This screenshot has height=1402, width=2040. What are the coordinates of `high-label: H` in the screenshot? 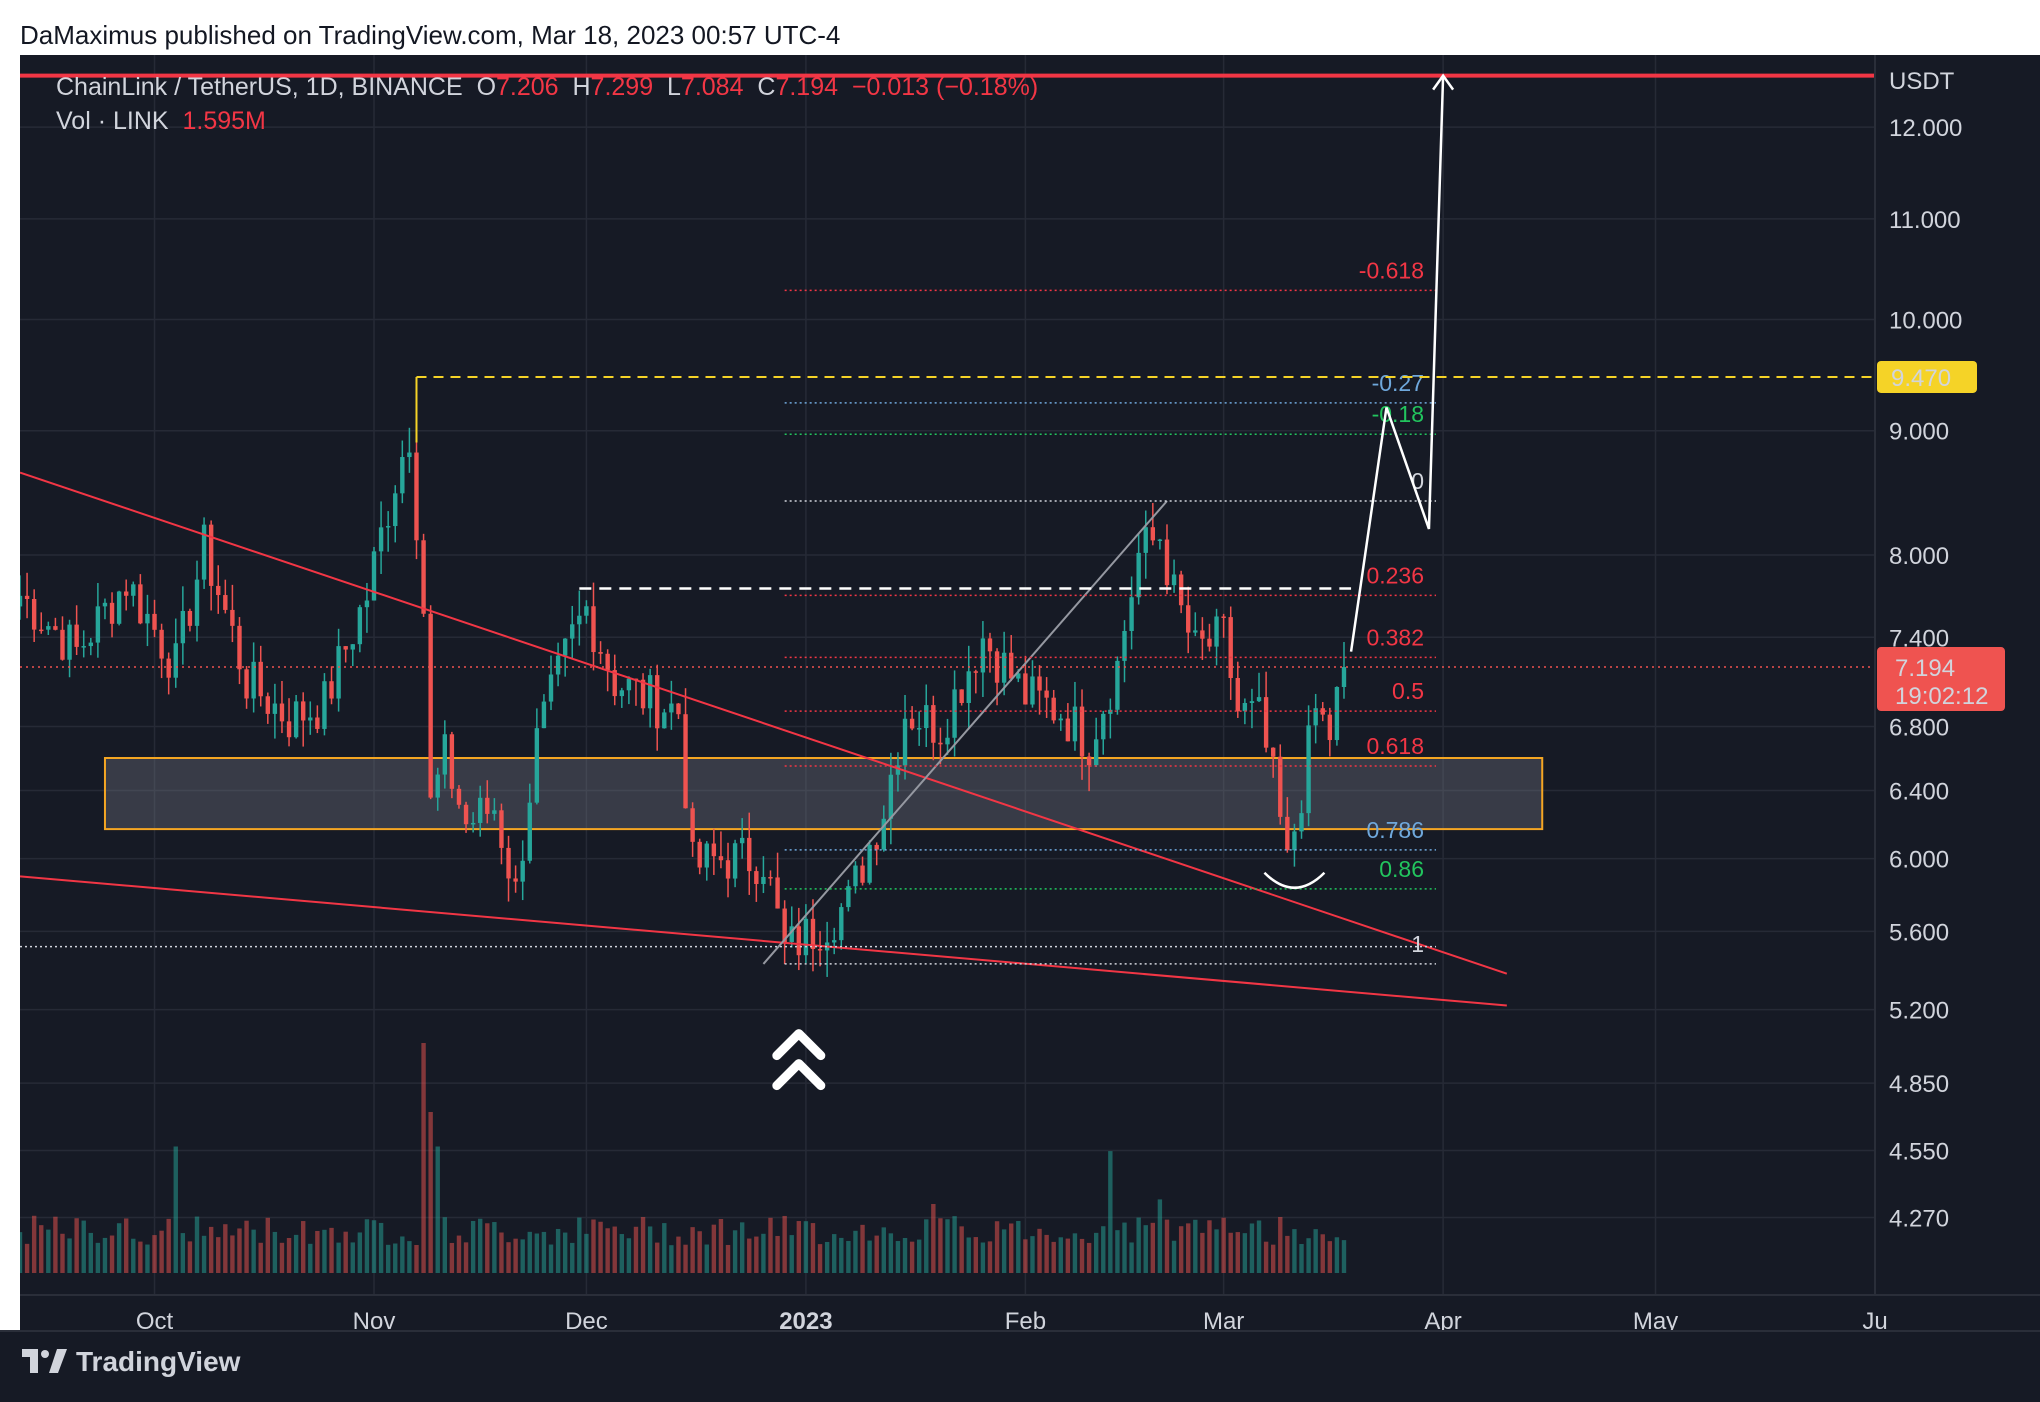 It's located at (581, 87).